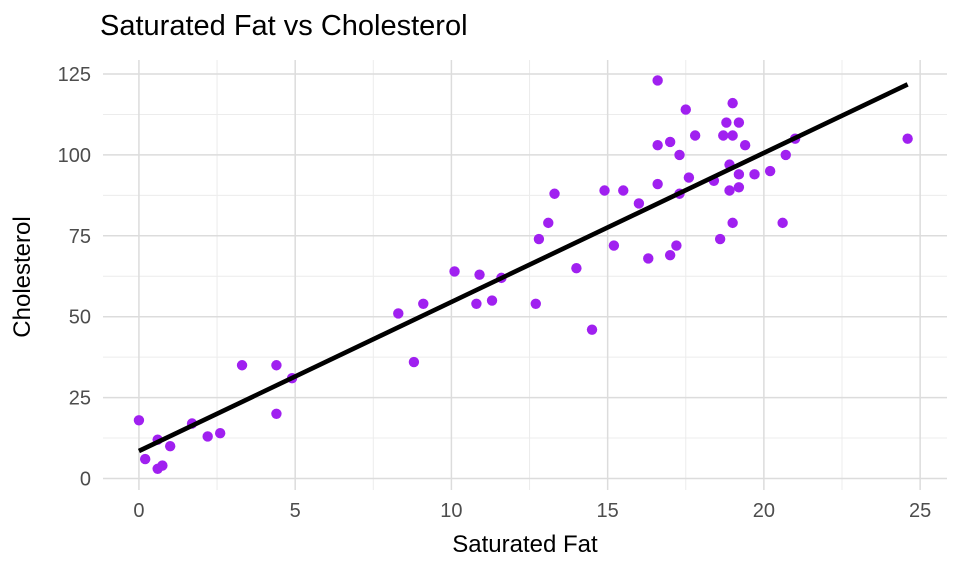 The image size is (960, 576). I want to click on x-tick-label: 5, so click(295, 511).